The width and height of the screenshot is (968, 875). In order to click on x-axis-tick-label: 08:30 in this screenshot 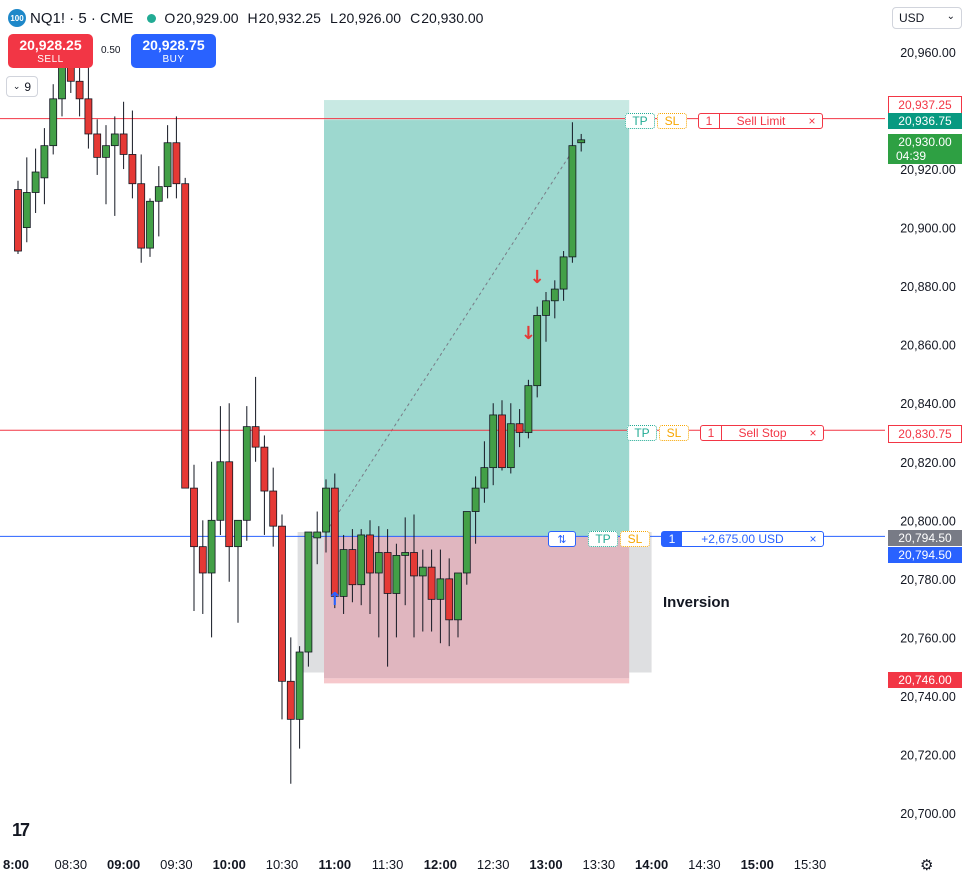, I will do `click(71, 864)`.